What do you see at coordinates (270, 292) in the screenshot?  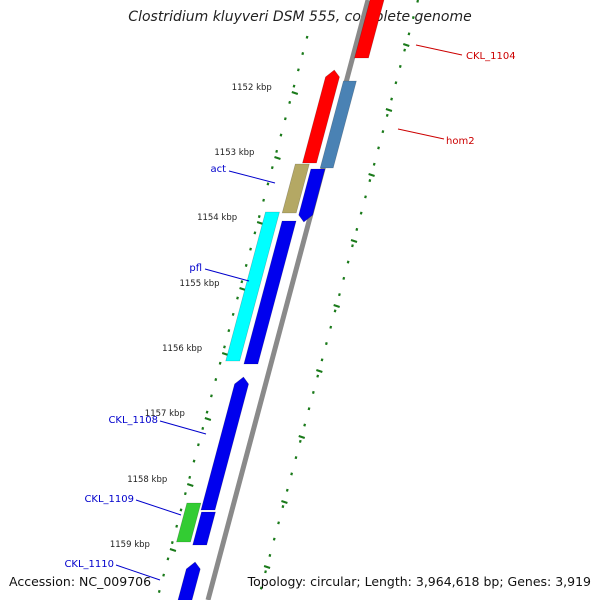 I see `pfl-gene-feature` at bounding box center [270, 292].